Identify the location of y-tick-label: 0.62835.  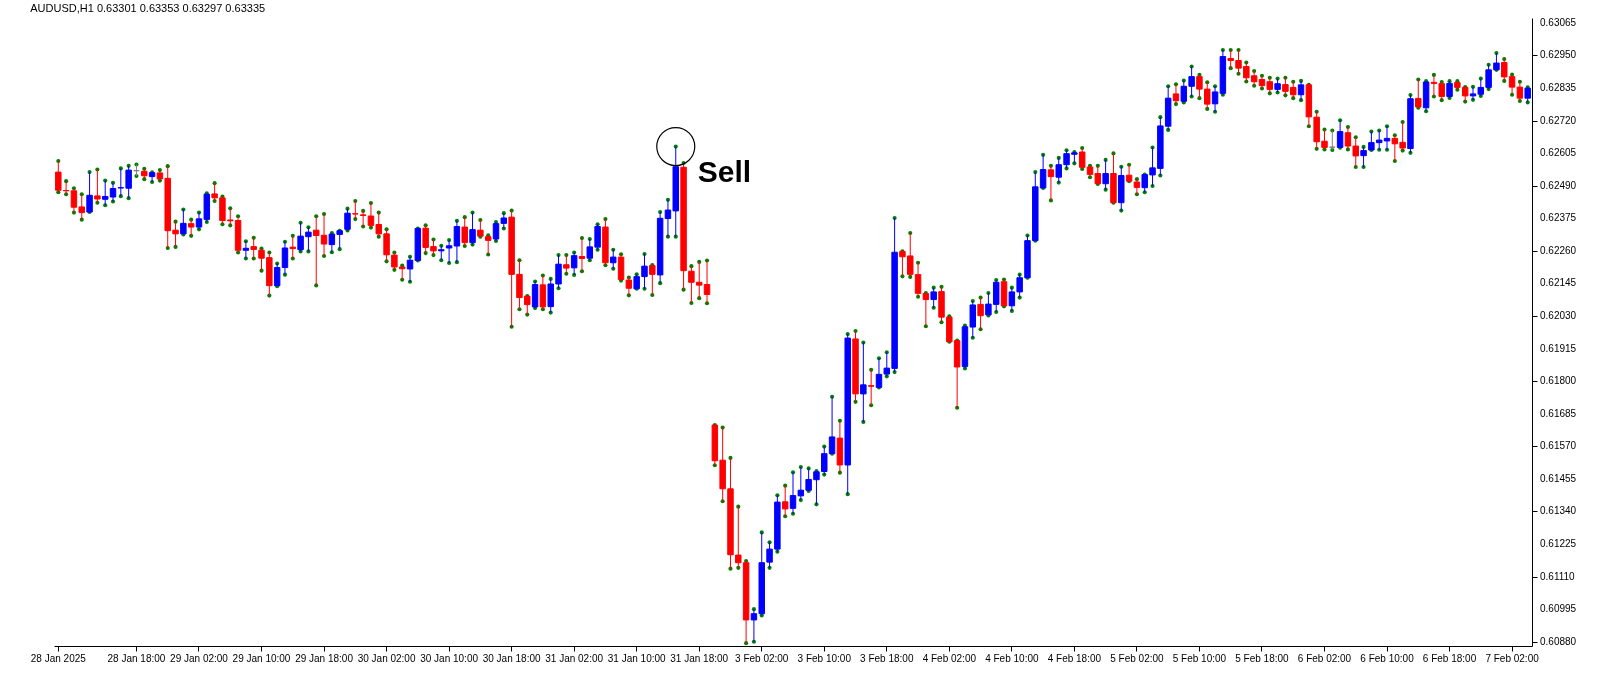
(1558, 87).